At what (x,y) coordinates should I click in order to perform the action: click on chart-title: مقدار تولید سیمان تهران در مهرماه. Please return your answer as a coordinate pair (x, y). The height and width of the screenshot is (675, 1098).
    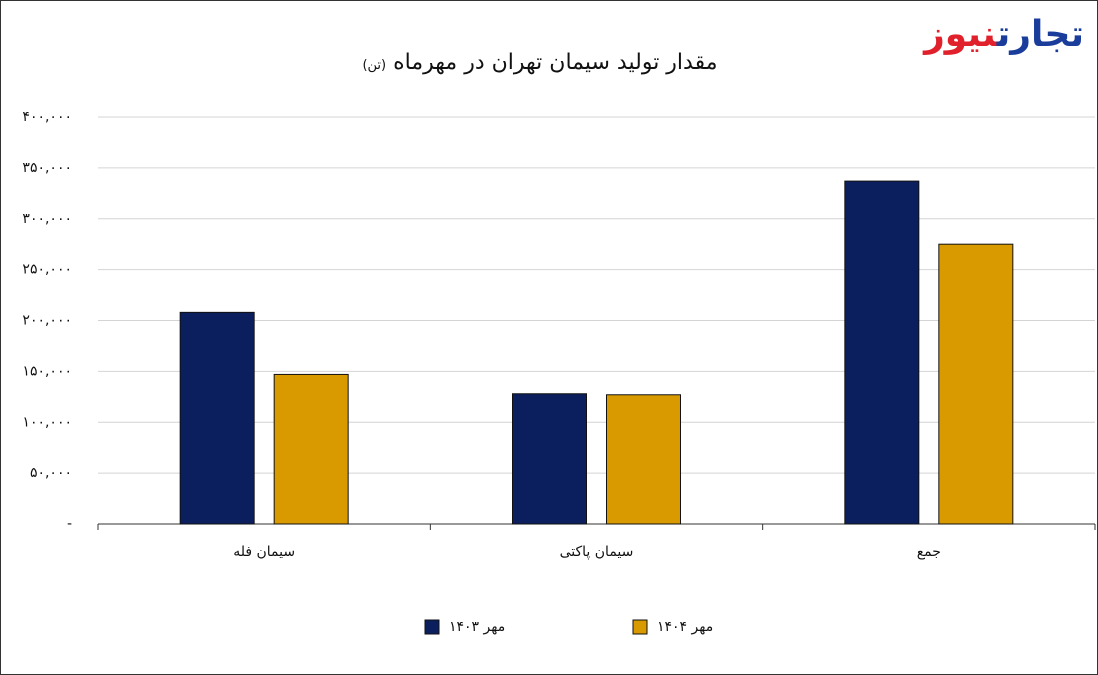
    Looking at the image, I should click on (555, 62).